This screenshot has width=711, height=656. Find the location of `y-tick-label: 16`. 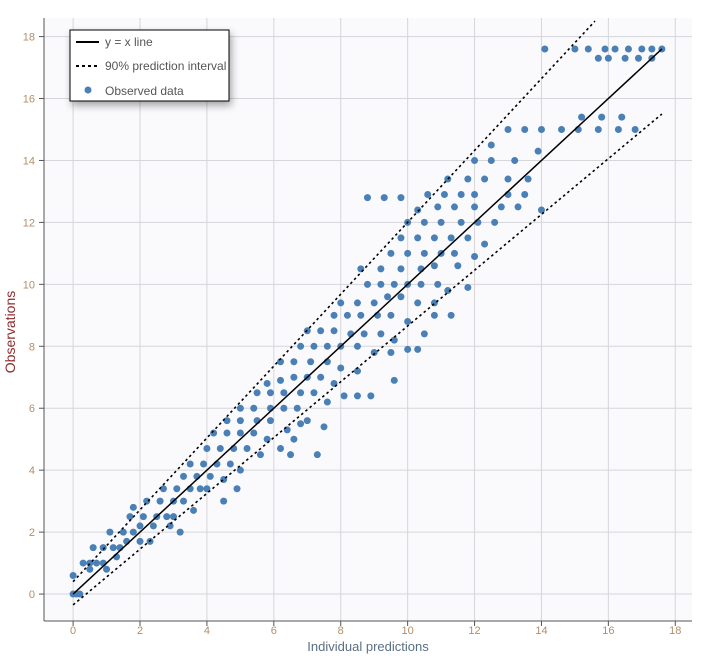

y-tick-label: 16 is located at coordinates (29, 100).